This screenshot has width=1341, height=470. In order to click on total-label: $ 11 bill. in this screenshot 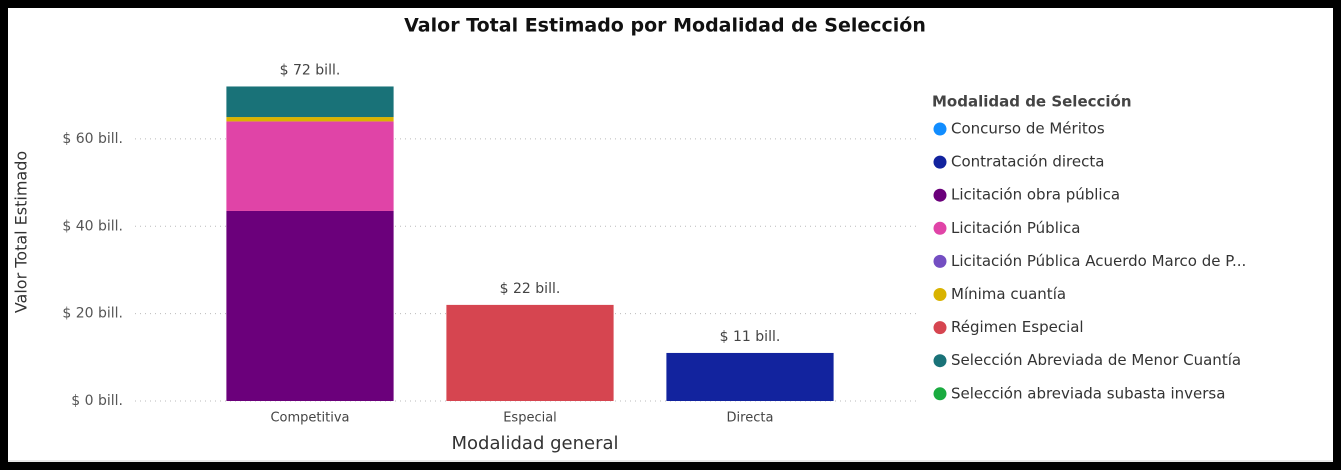, I will do `click(750, 337)`.